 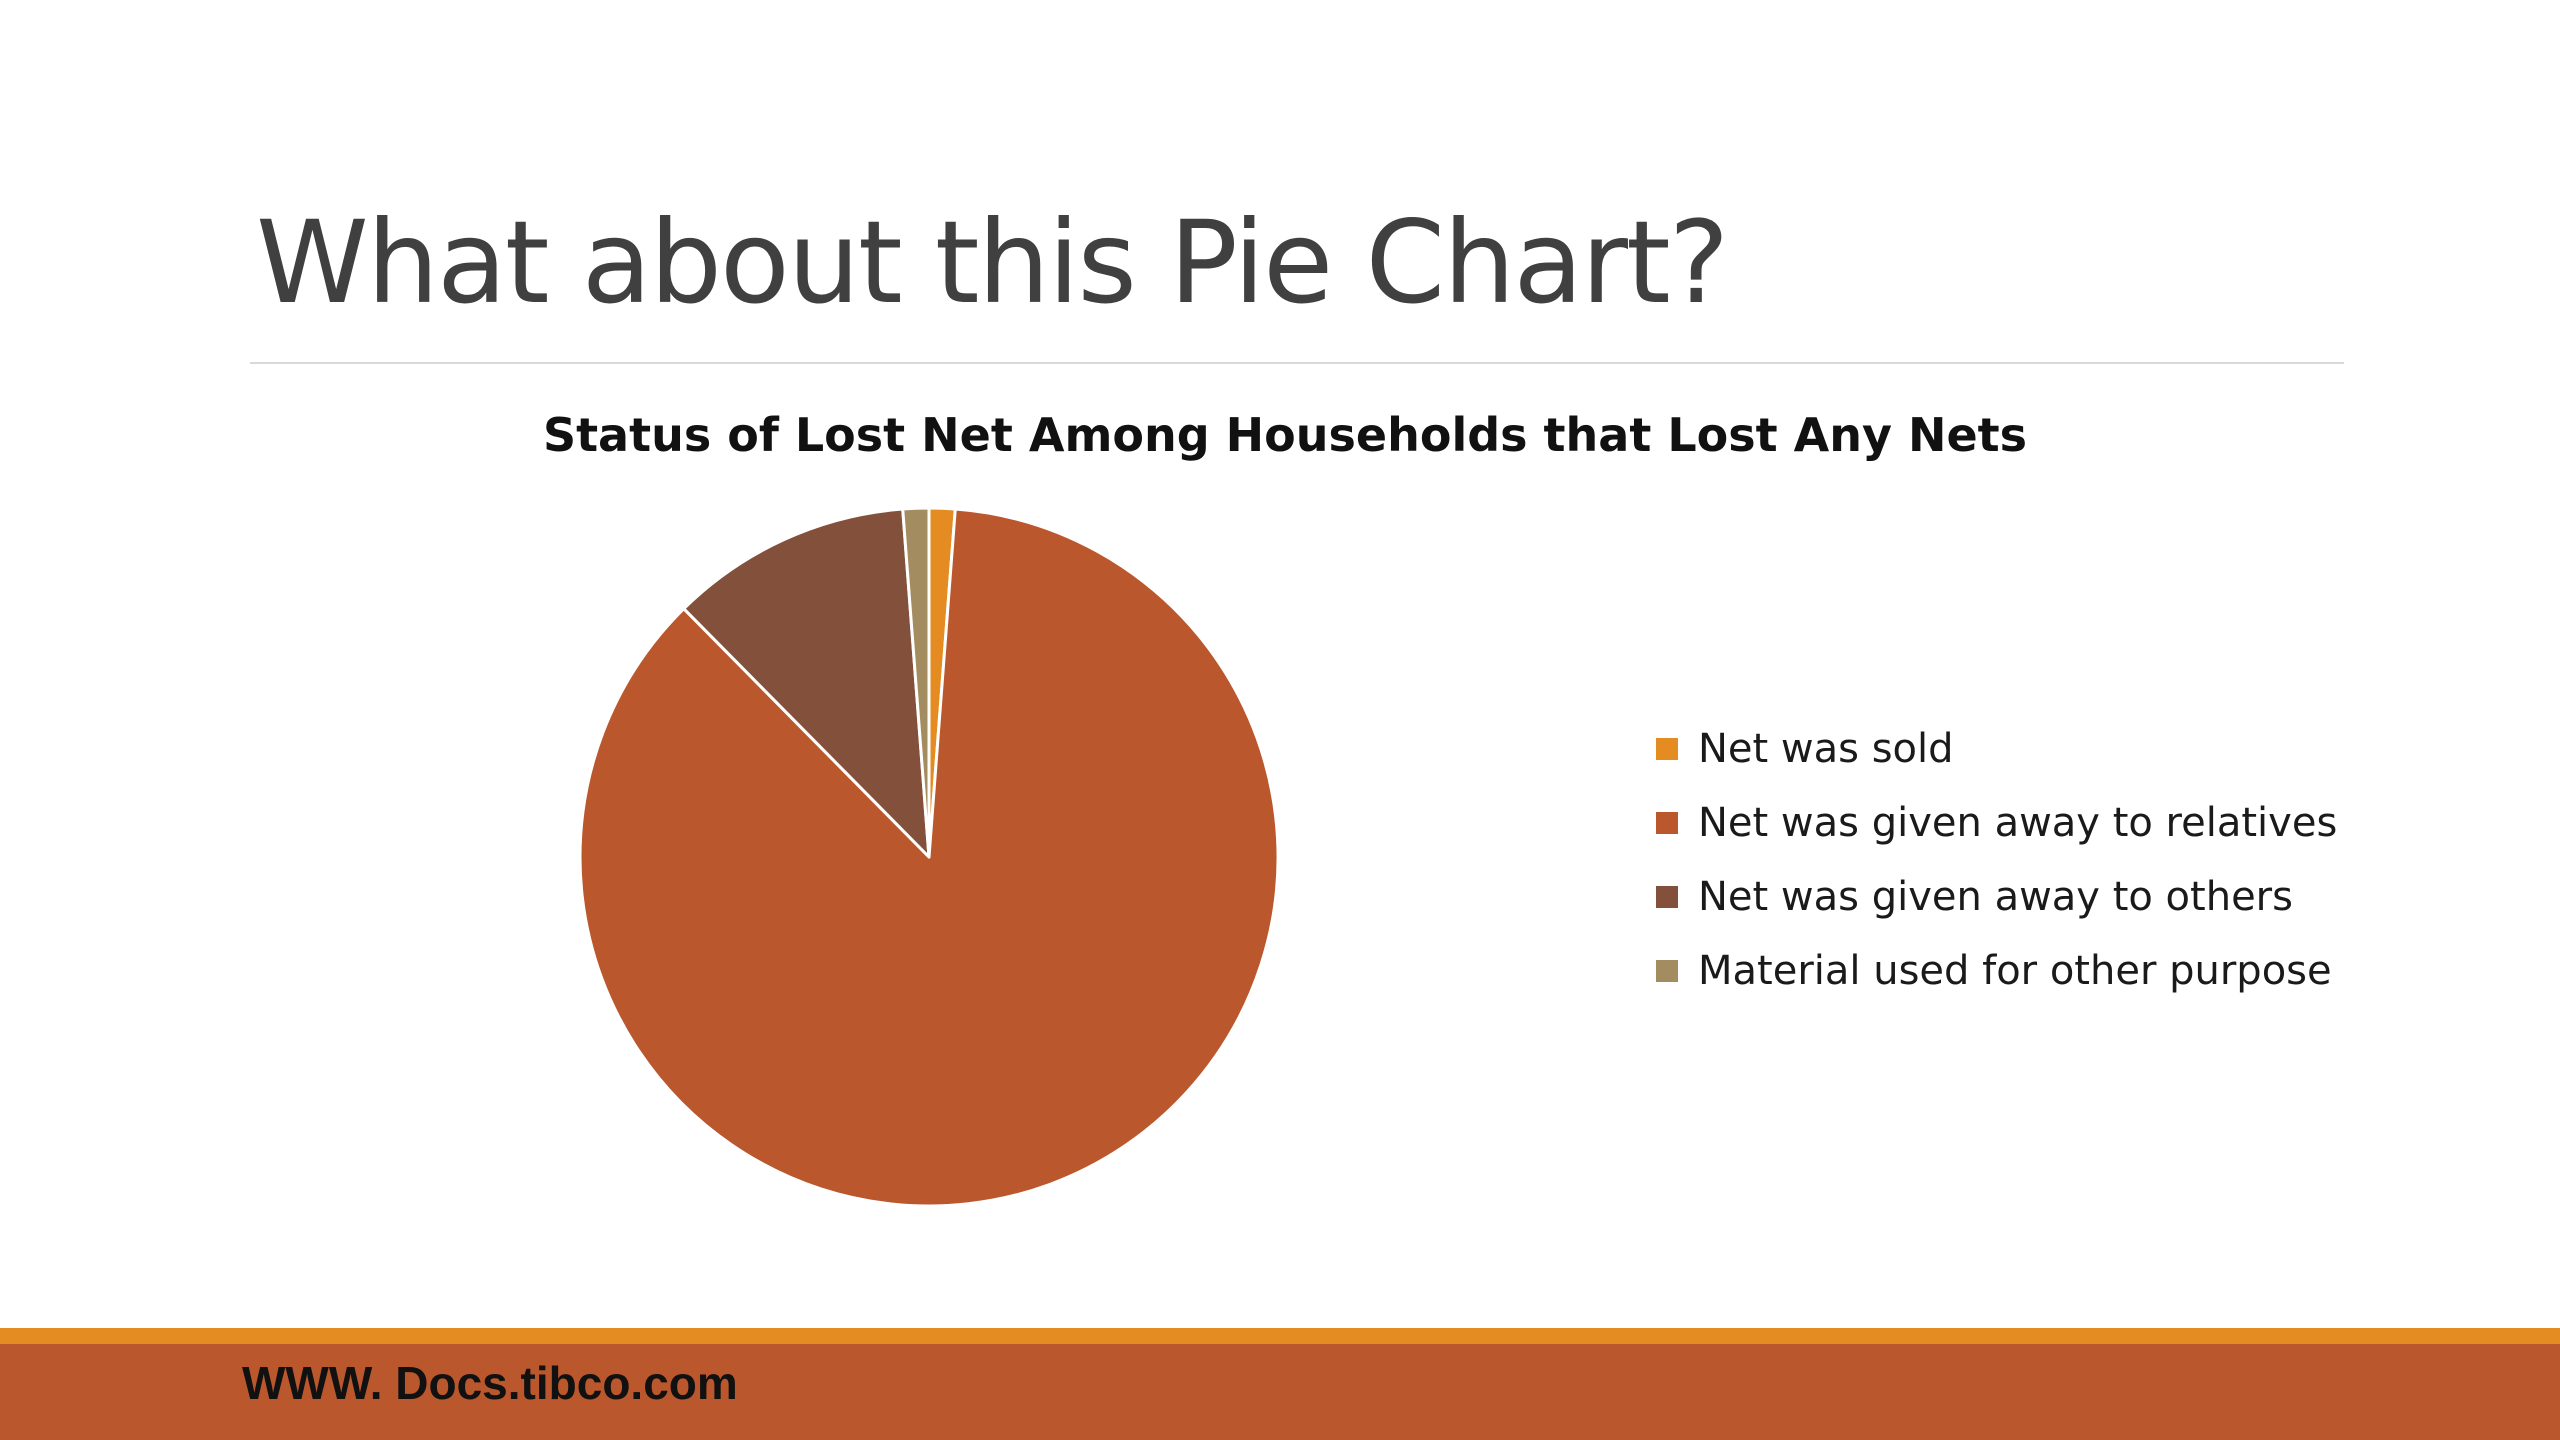 I want to click on legend-item: Net was given away to relatives, so click(x=1996, y=823).